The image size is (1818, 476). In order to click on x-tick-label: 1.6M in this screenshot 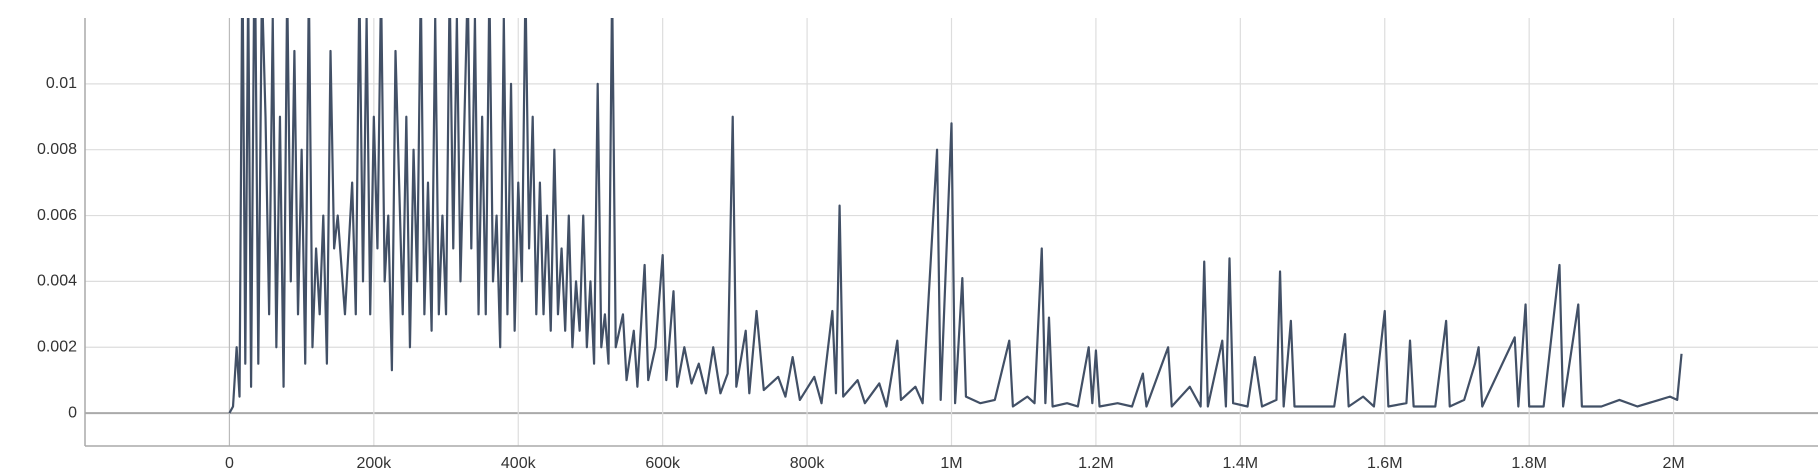, I will do `click(1385, 463)`.